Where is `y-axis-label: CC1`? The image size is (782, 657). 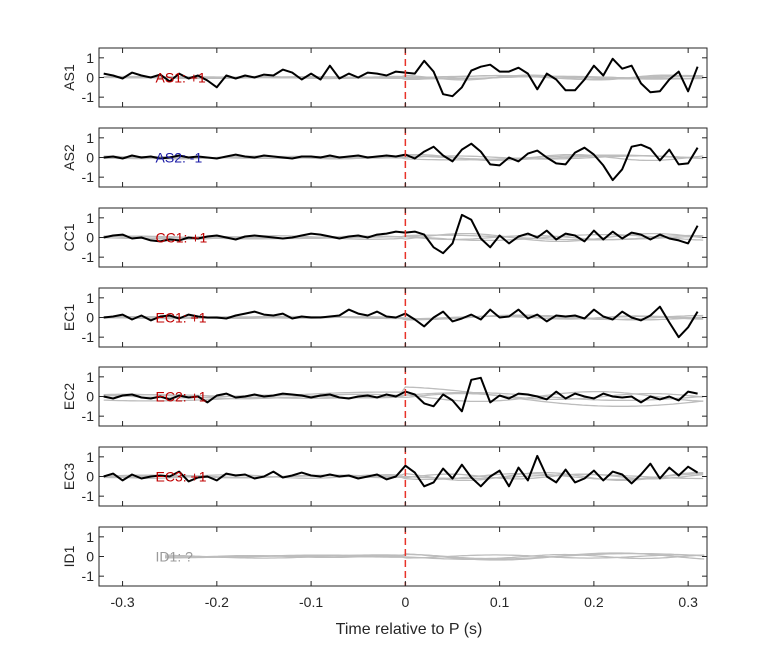 y-axis-label: CC1 is located at coordinates (69, 237).